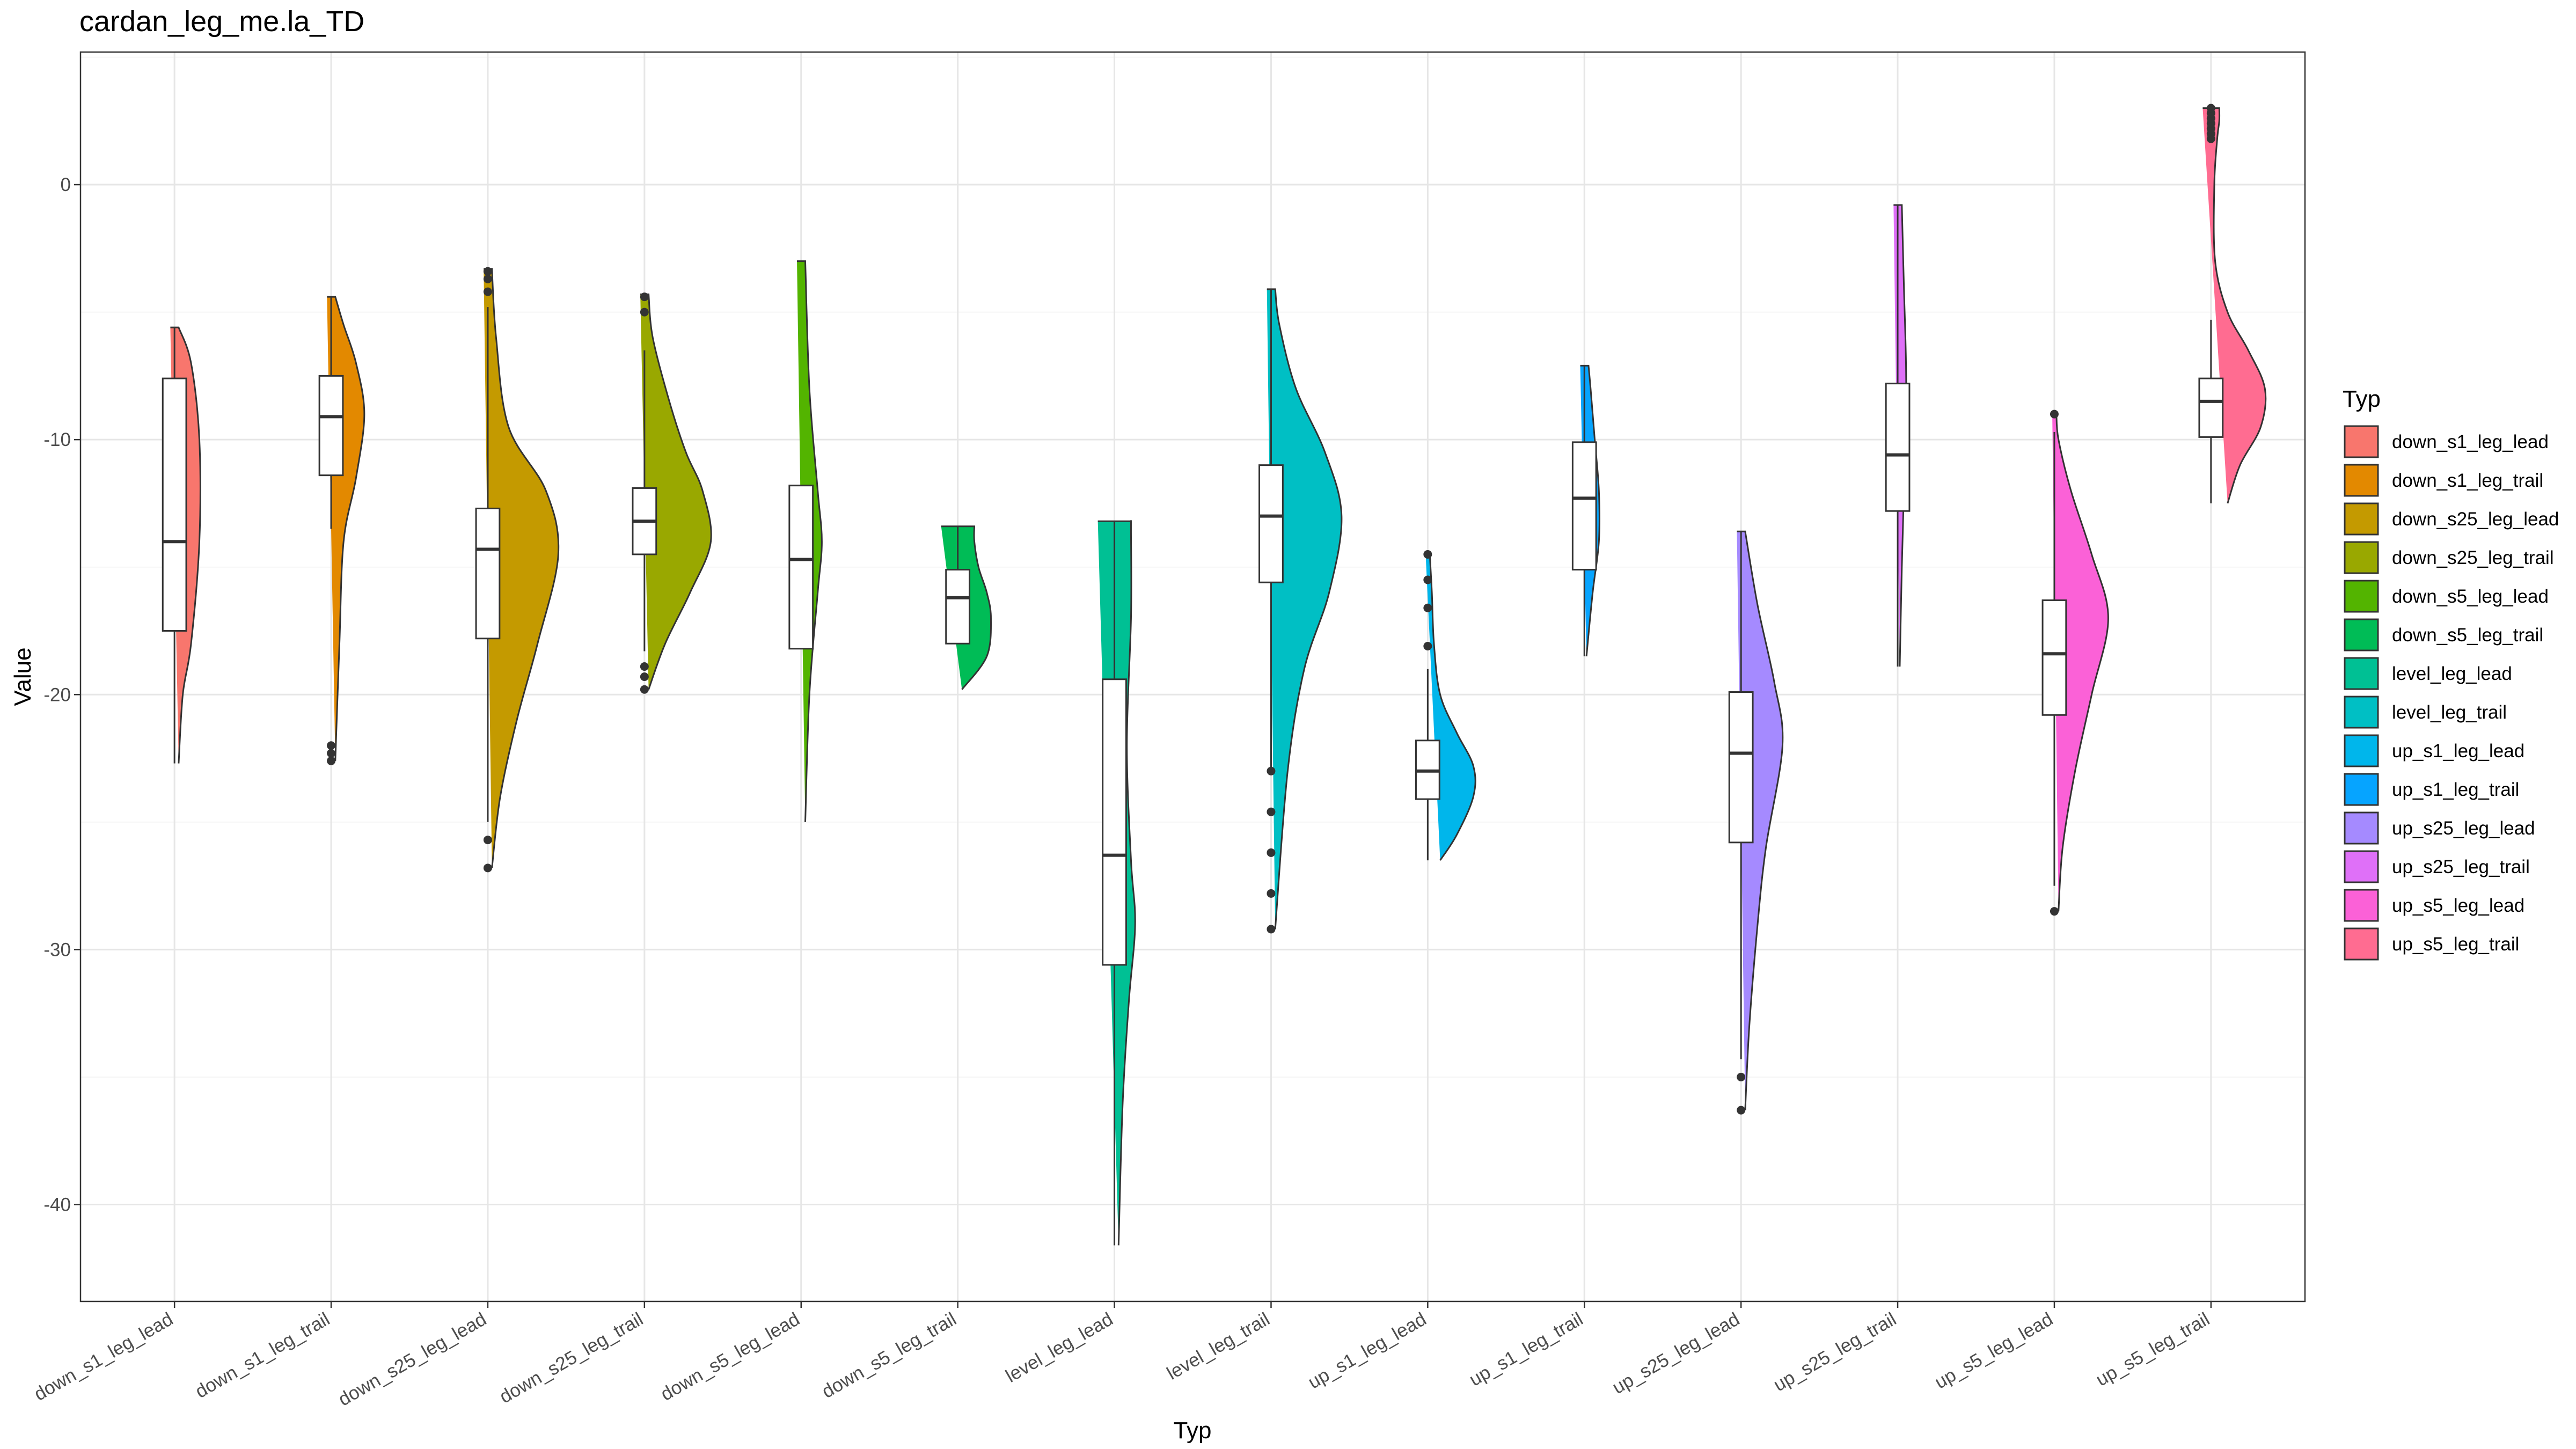  I want to click on y-tick-label: -20, so click(57, 694).